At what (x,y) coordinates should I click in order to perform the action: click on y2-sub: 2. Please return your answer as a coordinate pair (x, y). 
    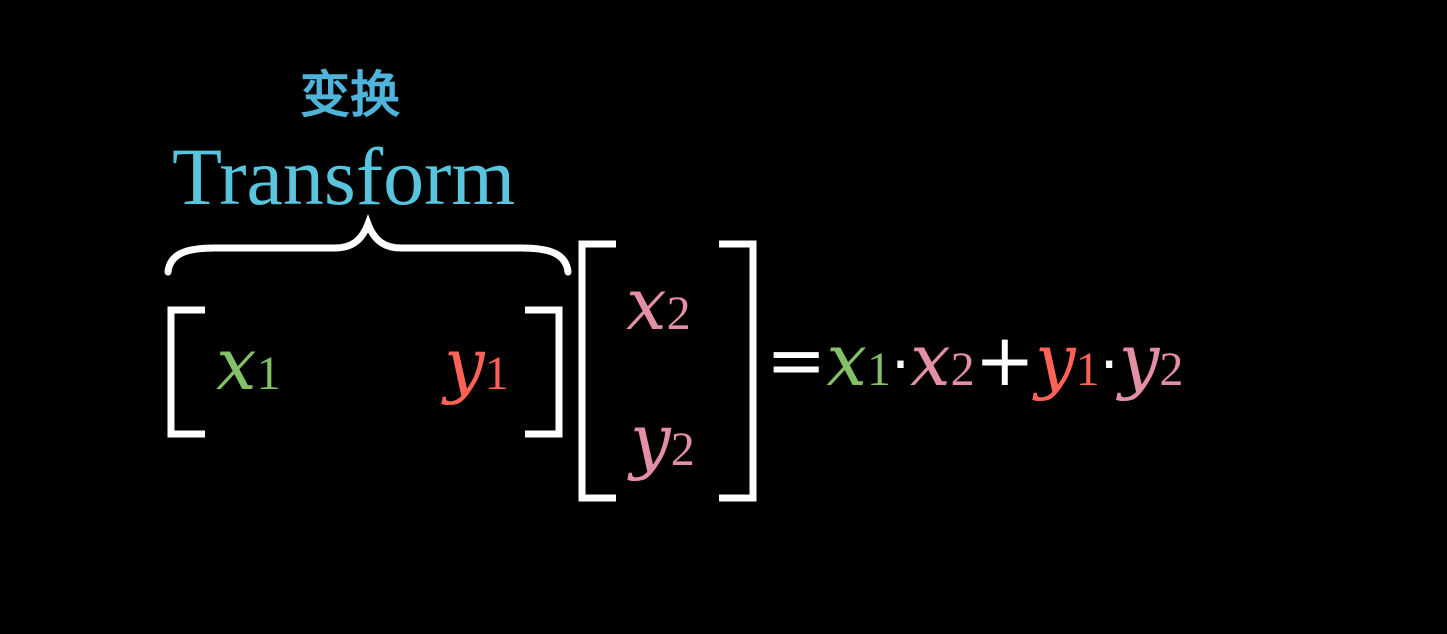
    Looking at the image, I should click on (682, 449).